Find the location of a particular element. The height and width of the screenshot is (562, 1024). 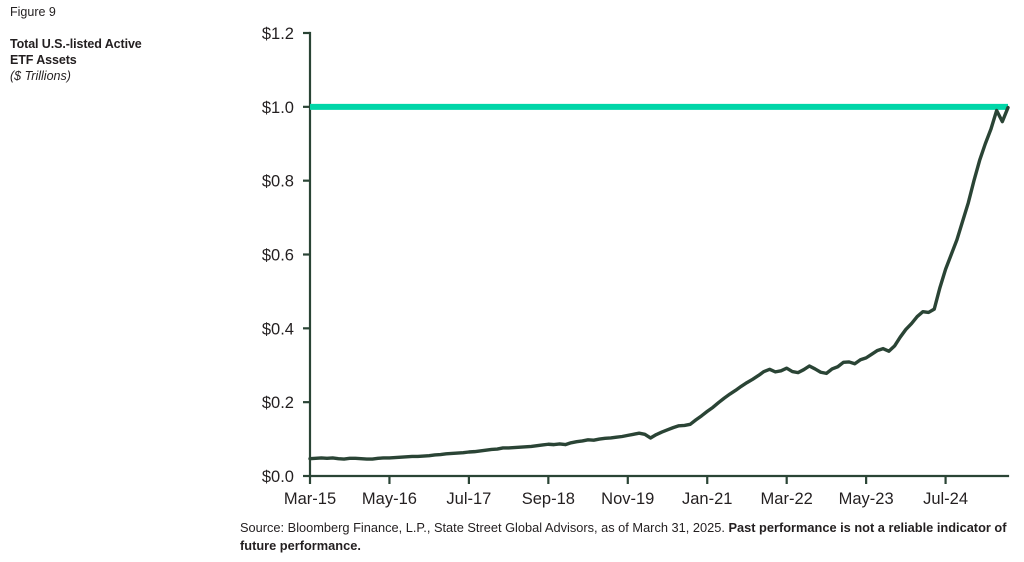

figure-title-line1: Total U.S.-listed Active is located at coordinates (76, 44).